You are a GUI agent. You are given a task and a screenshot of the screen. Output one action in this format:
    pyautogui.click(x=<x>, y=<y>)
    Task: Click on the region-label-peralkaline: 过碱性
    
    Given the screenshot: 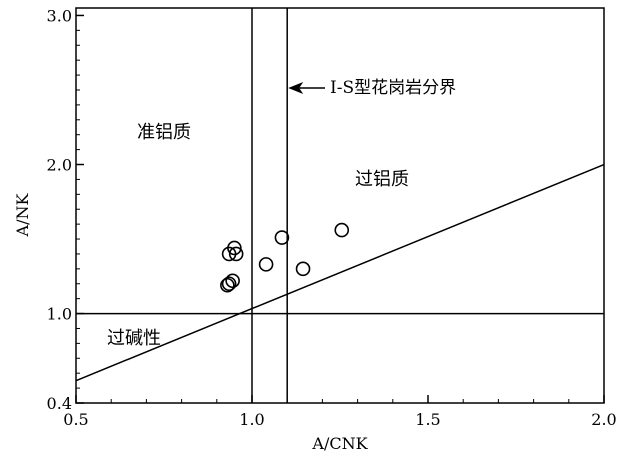 What is the action you would take?
    pyautogui.click(x=134, y=338)
    